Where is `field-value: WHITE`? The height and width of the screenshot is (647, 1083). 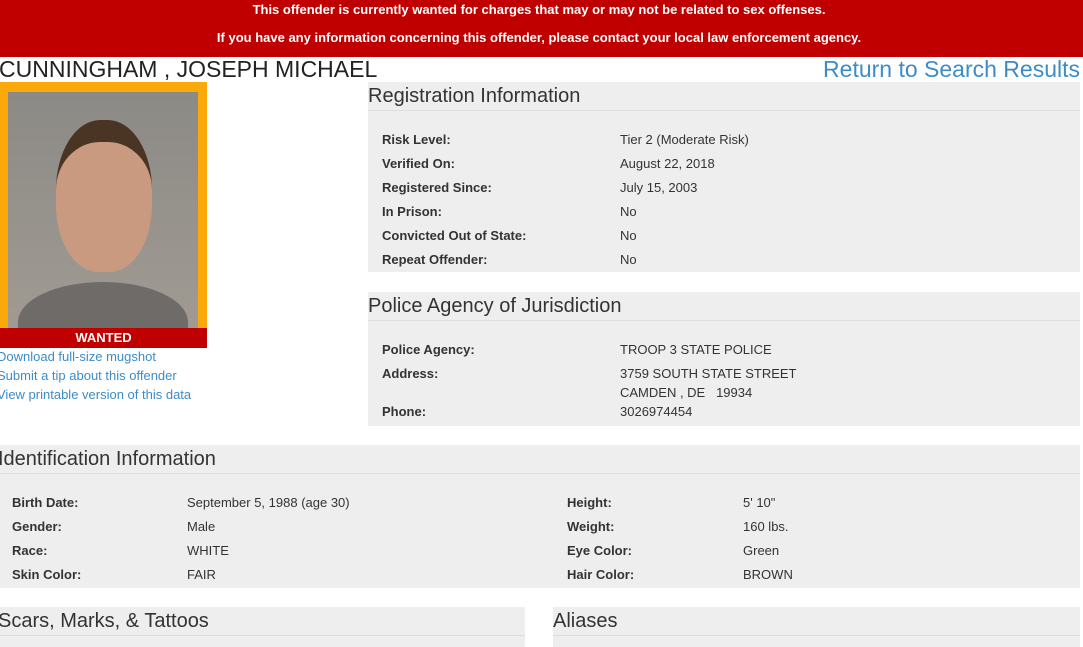
field-value: WHITE is located at coordinates (208, 550).